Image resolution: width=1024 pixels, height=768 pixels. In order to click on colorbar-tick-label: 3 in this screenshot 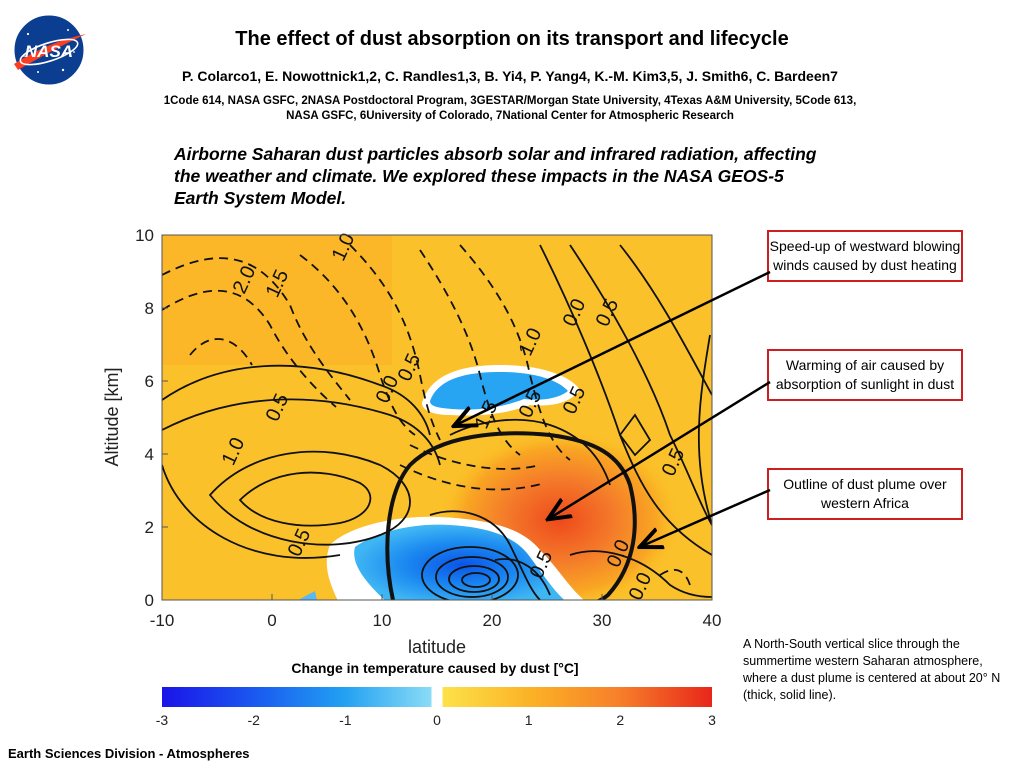, I will do `click(712, 718)`.